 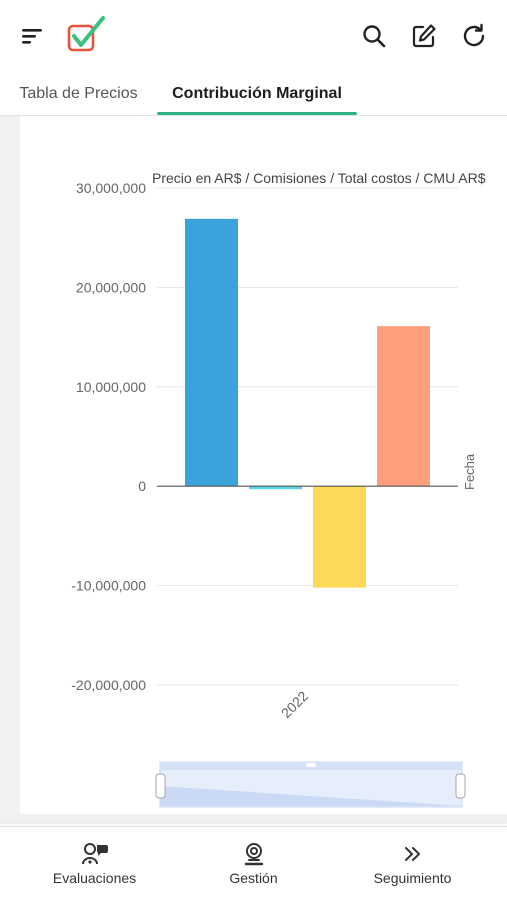 I want to click on double-chevron-right-icon, so click(x=412, y=854).